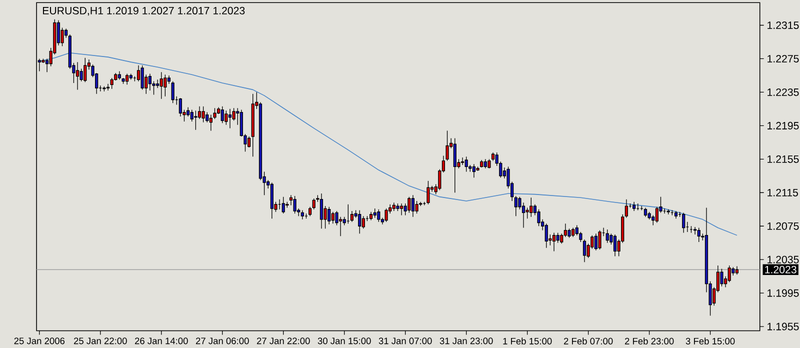 This screenshot has width=800, height=348. Describe the element at coordinates (649, 340) in the screenshot. I see `x-tick-label: 2 Feb 23:00` at that location.